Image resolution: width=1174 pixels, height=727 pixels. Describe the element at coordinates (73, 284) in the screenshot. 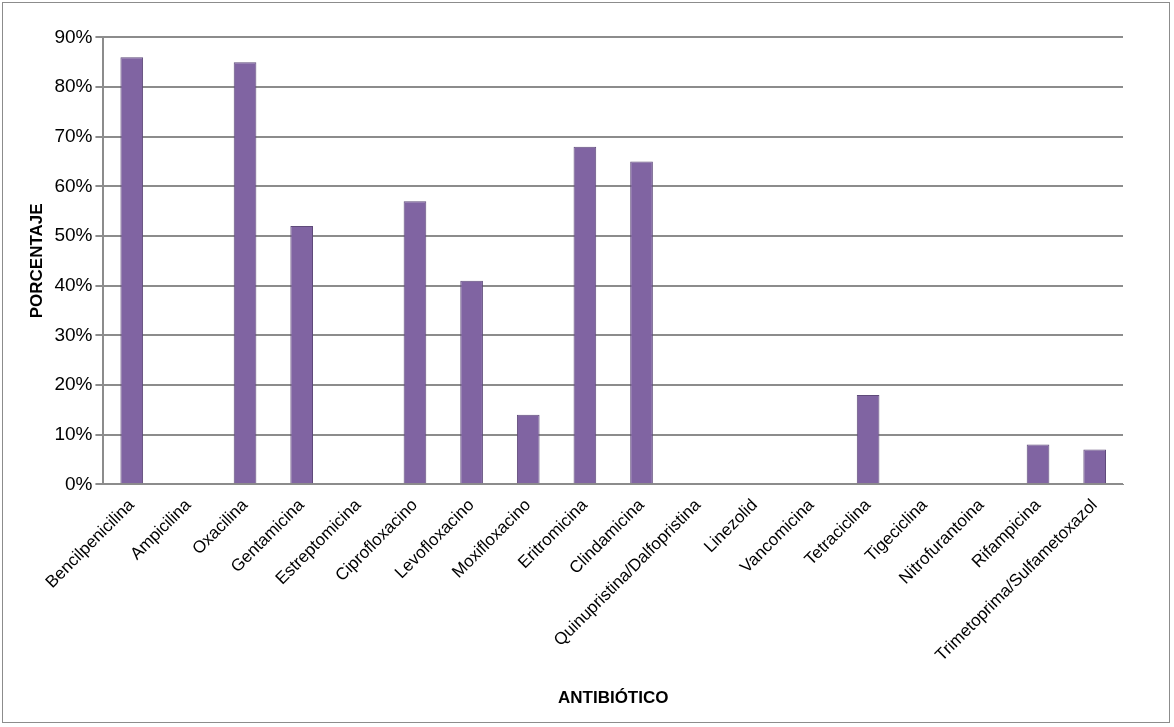

I see `y-tick-label: 40%` at that location.